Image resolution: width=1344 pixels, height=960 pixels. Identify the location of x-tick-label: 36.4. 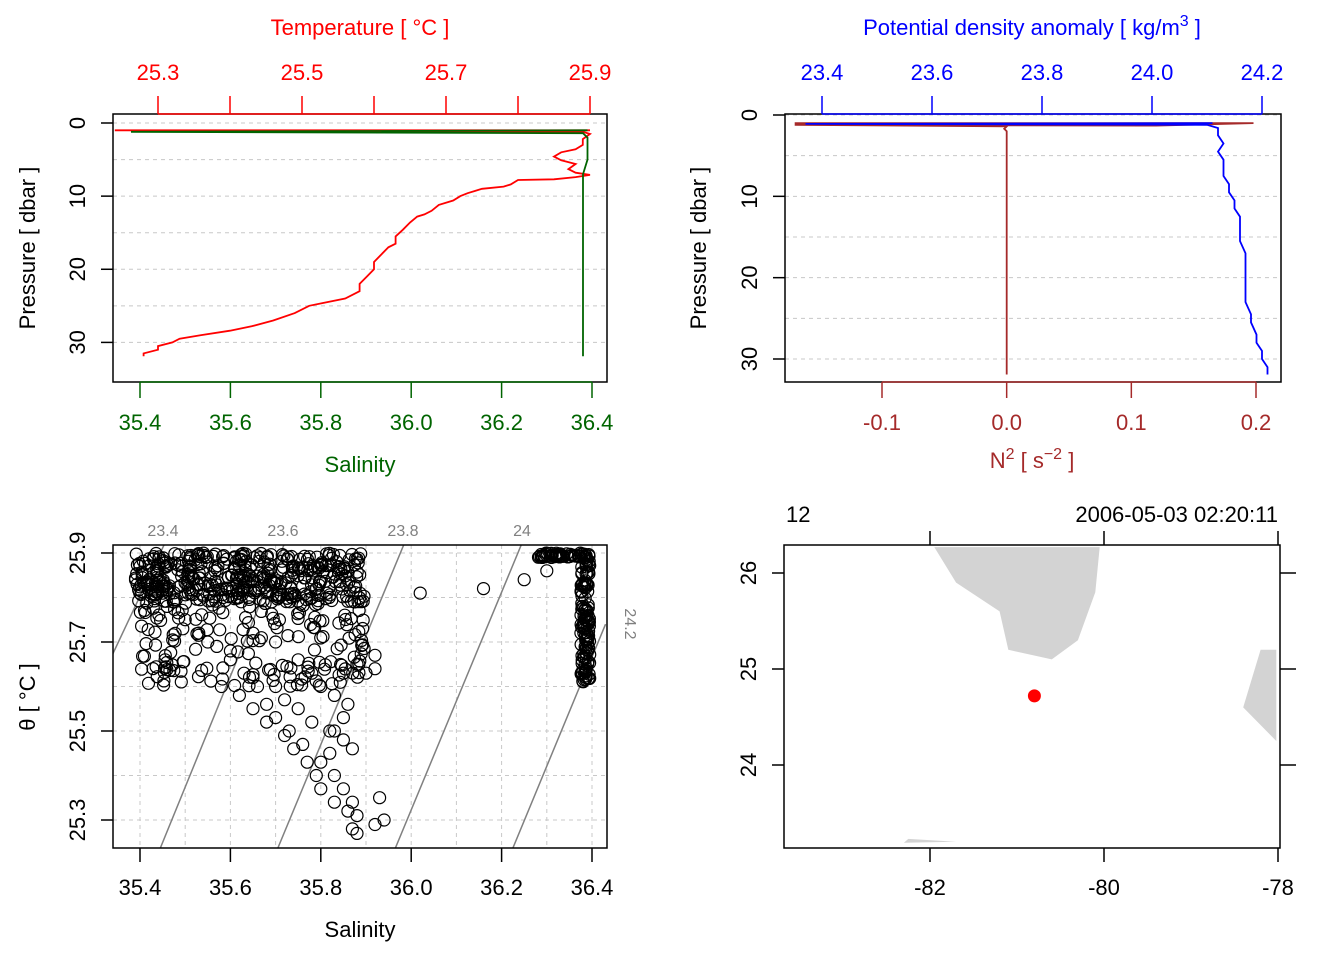
(592, 887).